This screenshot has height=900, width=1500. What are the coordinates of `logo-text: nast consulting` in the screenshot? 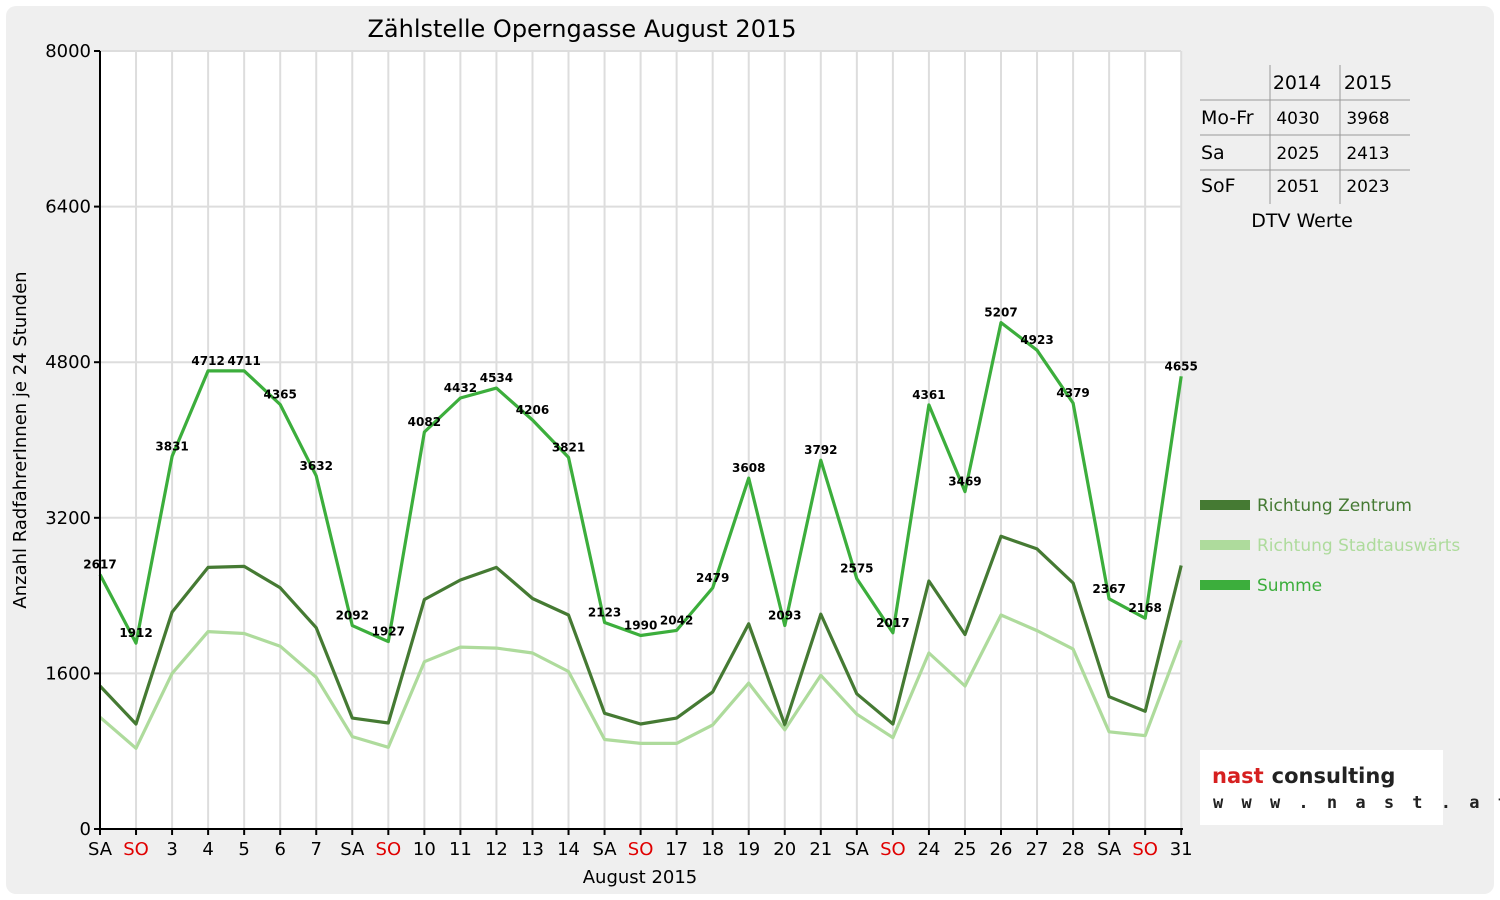 It's located at (1303, 776).